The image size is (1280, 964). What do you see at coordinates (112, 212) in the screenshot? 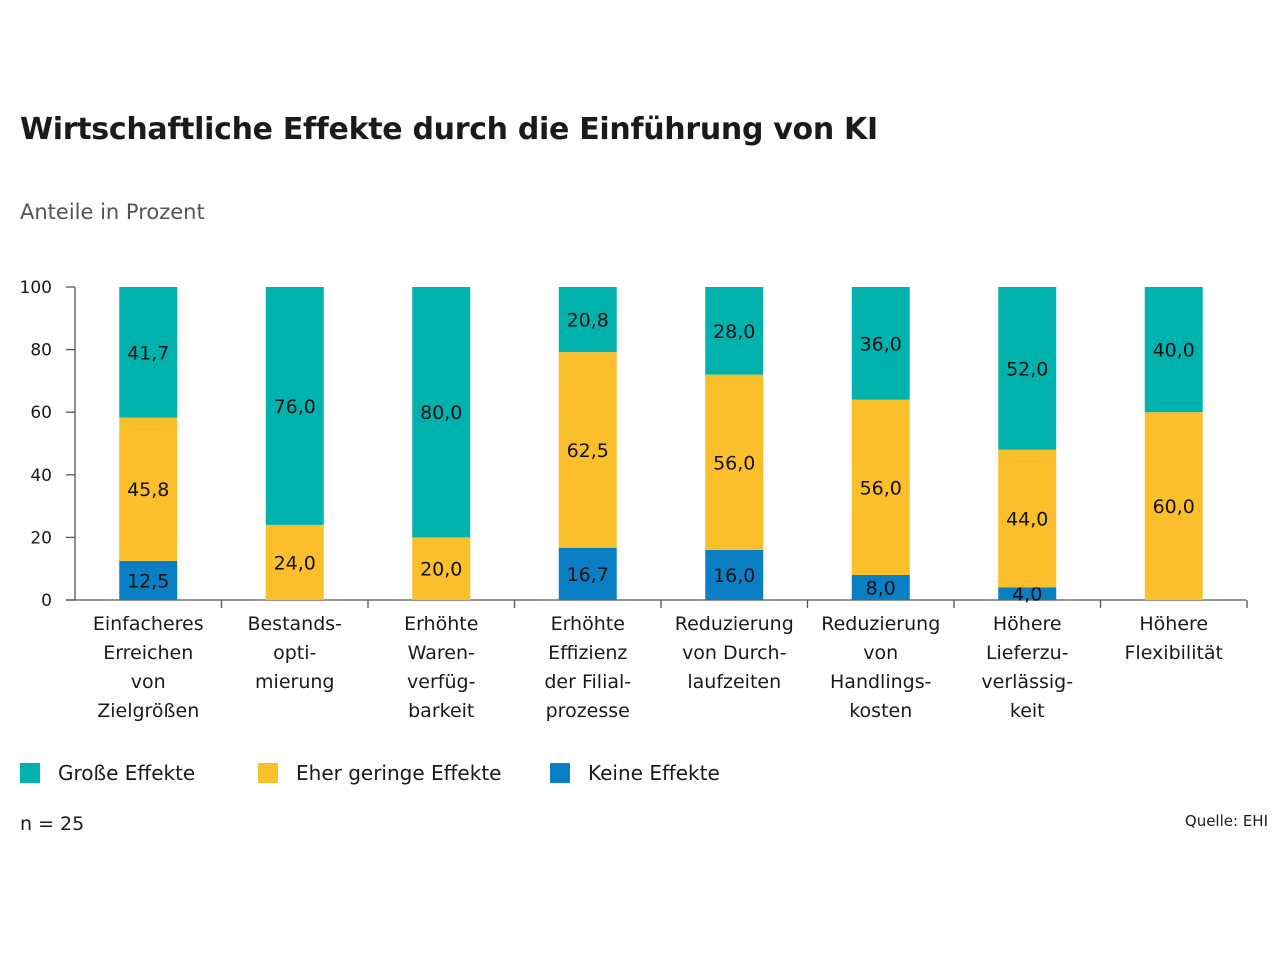
I see `chart-subtitle: Anteile in Prozent` at bounding box center [112, 212].